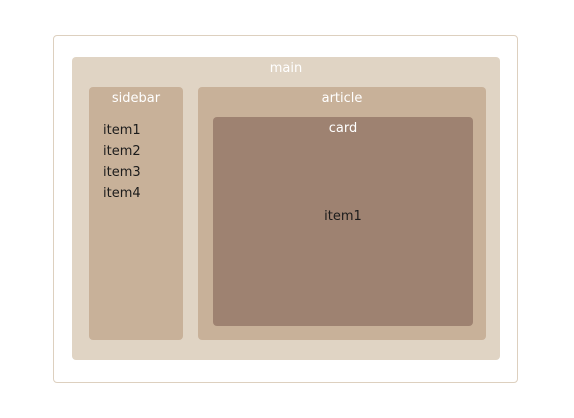 Image resolution: width=574 pixels, height=418 pixels. I want to click on sidebar-region: sidebar item1 item2 item3 item4, so click(136, 213).